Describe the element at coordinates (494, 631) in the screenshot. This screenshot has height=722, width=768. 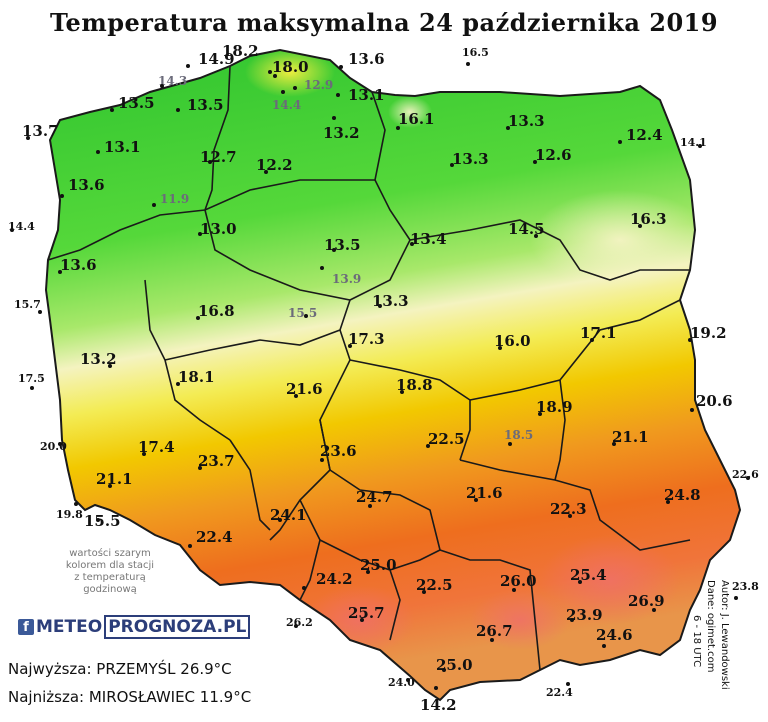
I see `station-value: 26.7` at that location.